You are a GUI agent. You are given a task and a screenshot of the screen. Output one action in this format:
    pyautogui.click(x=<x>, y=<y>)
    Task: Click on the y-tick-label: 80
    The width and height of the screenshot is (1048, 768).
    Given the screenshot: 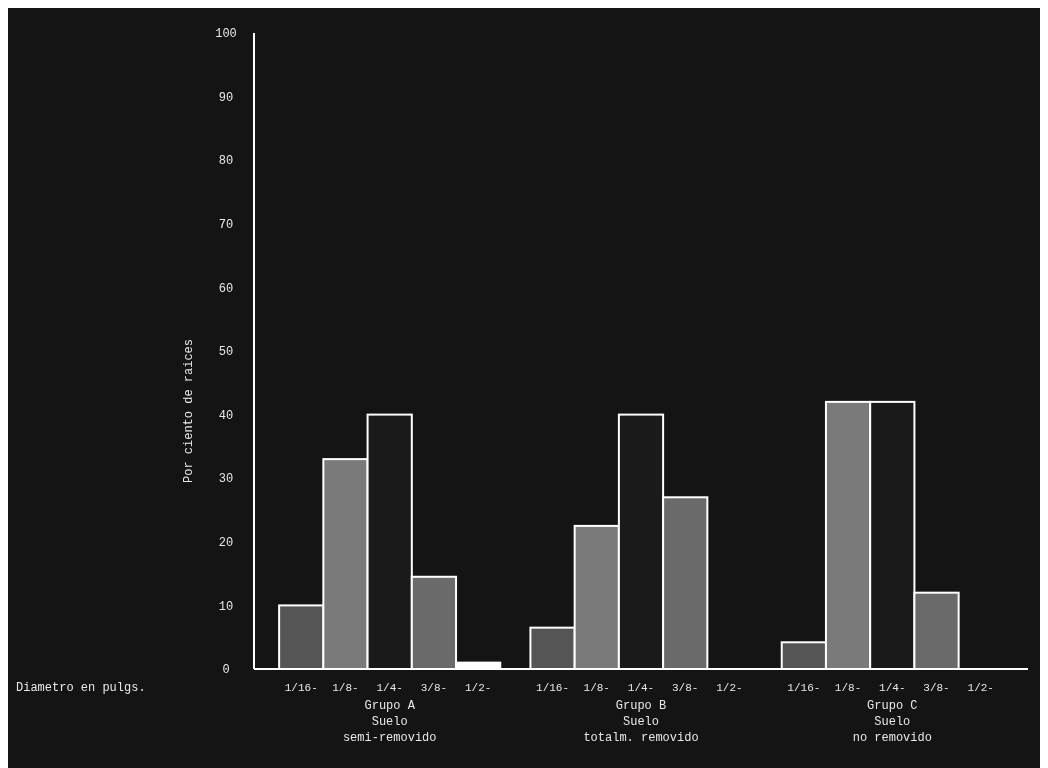 What is the action you would take?
    pyautogui.click(x=226, y=161)
    